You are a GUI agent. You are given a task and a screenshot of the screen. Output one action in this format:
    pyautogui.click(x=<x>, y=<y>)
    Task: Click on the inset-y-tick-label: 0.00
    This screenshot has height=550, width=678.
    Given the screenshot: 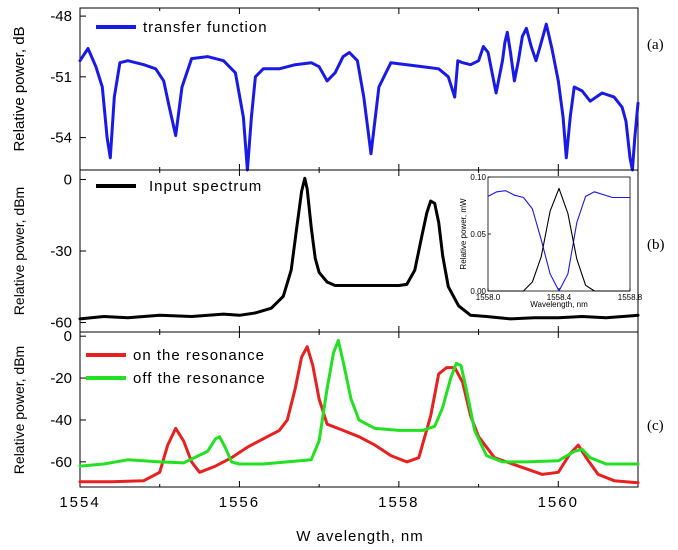 What is the action you would take?
    pyautogui.click(x=478, y=291)
    